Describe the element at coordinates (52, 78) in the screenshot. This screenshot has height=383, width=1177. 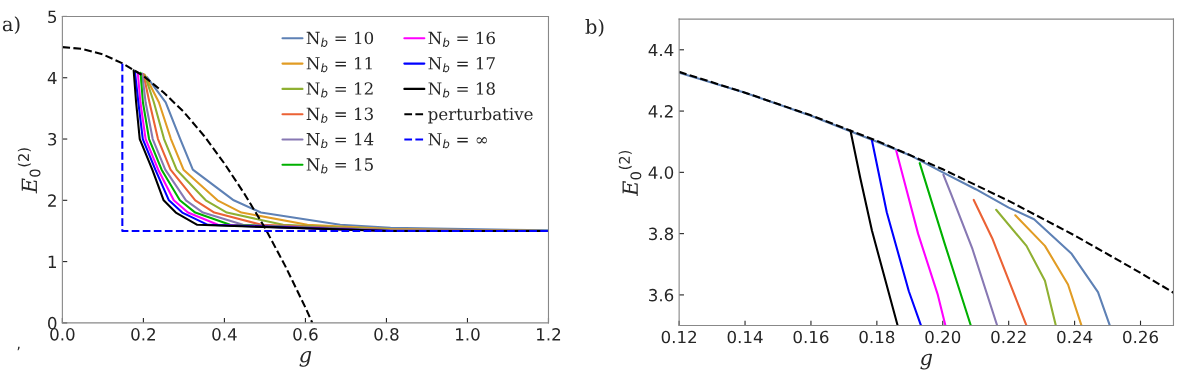
I see `y-tick-label: 4` at that location.